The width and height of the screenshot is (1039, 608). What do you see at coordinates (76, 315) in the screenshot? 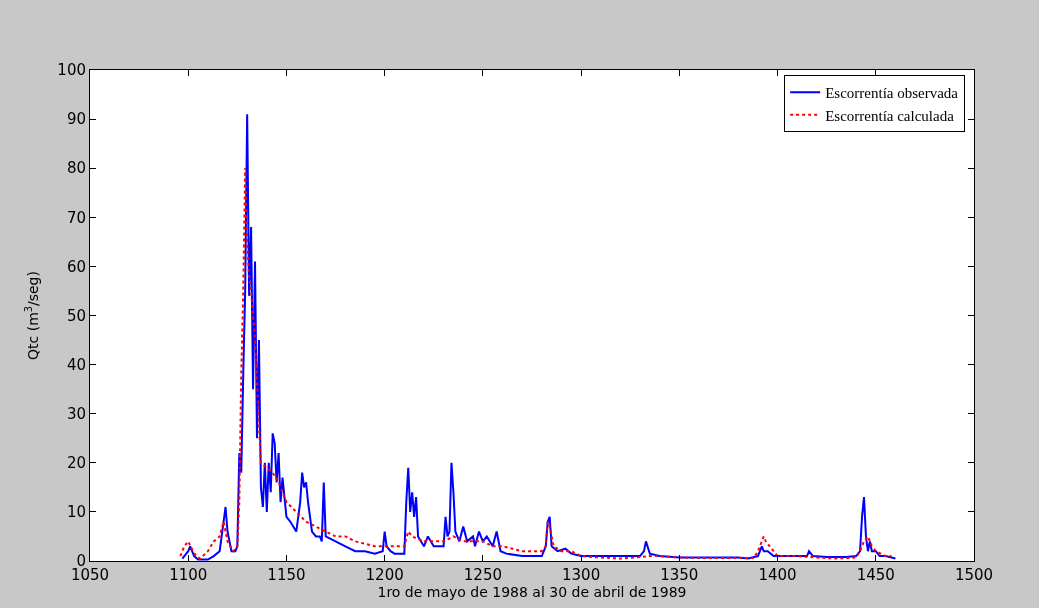
I see `y-tick-label: 50` at bounding box center [76, 315].